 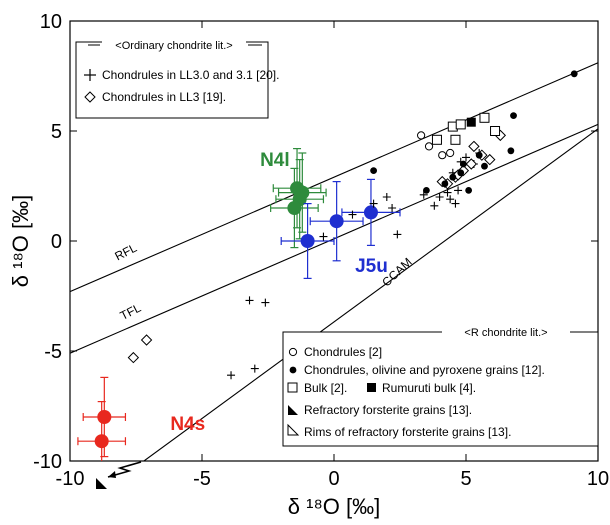 What do you see at coordinates (388, 410) in the screenshot?
I see `legend-entry: Refractory forsterite grains [13].` at bounding box center [388, 410].